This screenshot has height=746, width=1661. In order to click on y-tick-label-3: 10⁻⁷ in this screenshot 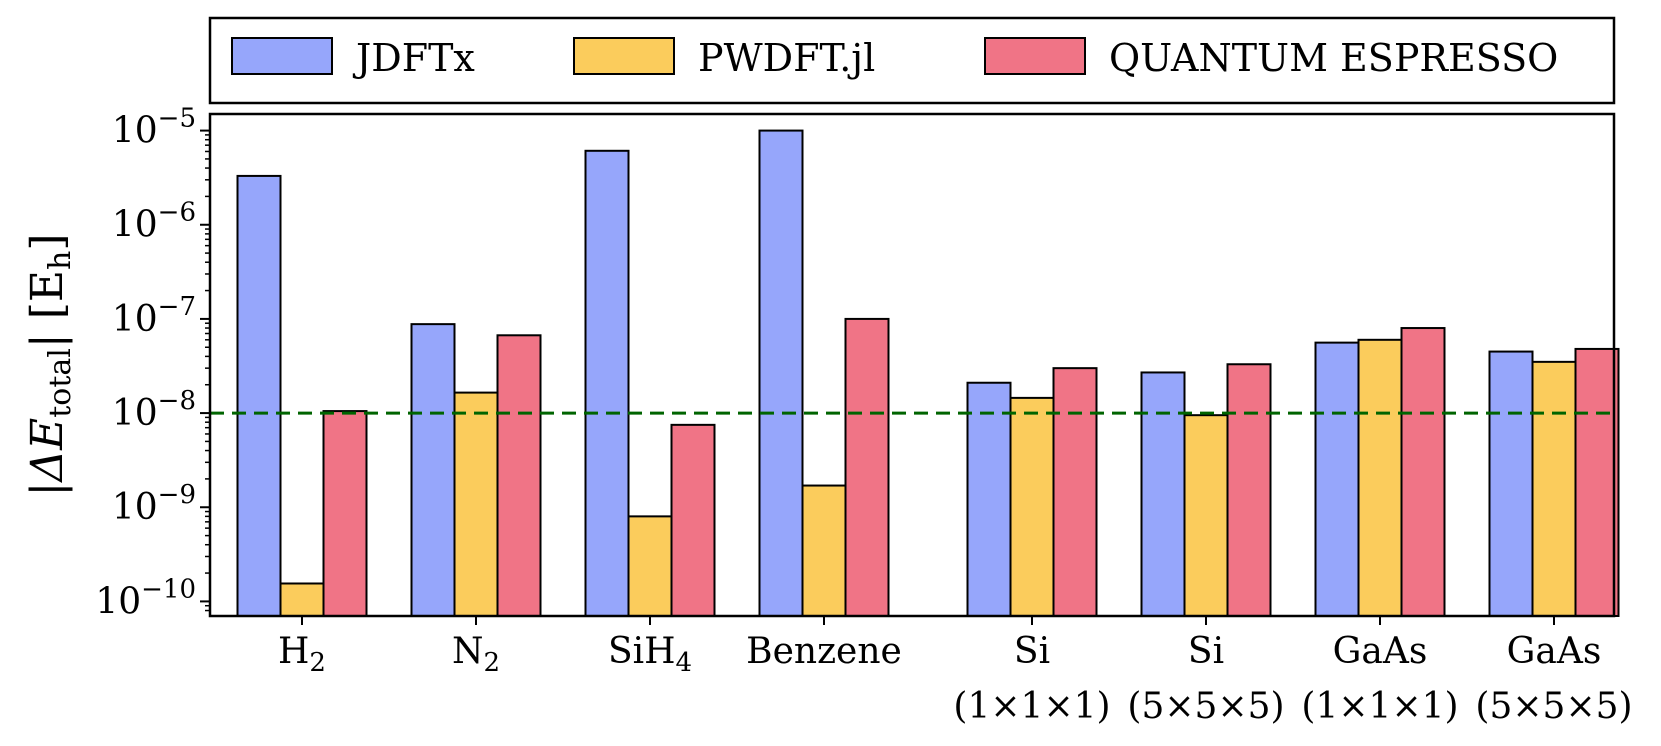, I will do `click(154, 316)`.